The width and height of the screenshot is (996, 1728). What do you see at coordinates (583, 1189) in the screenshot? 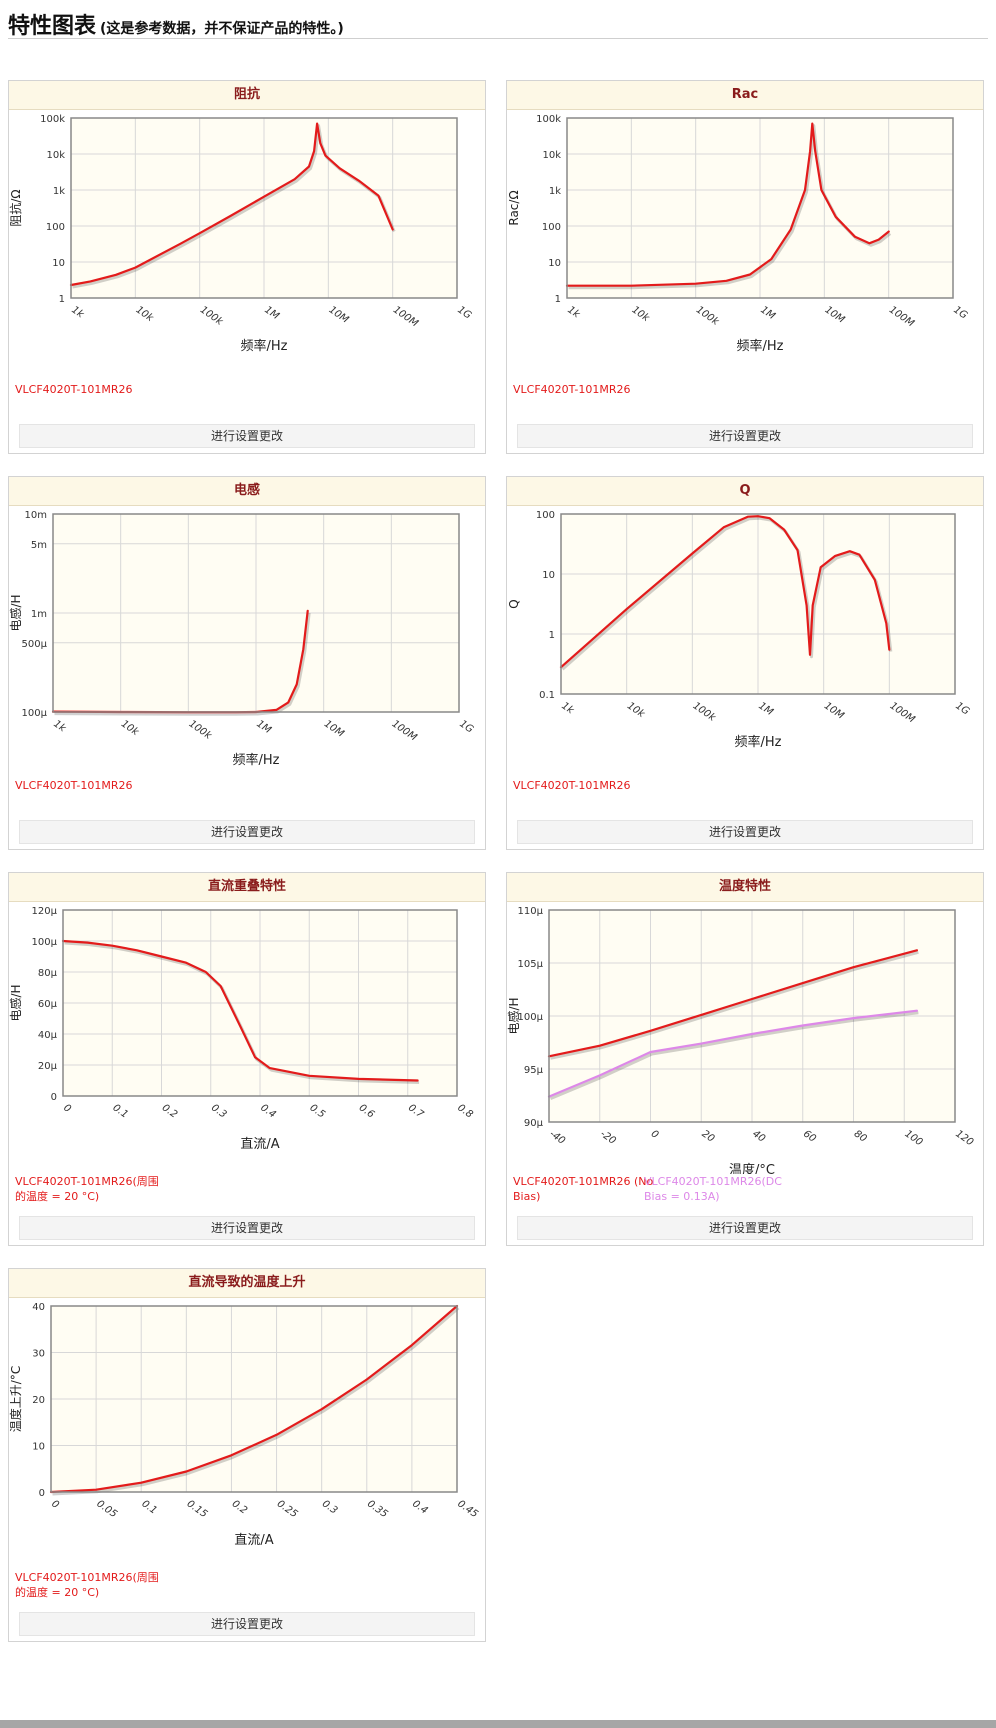
I see `legend-item: VLCF4020T-101MR26 (No Bias)` at bounding box center [583, 1189].